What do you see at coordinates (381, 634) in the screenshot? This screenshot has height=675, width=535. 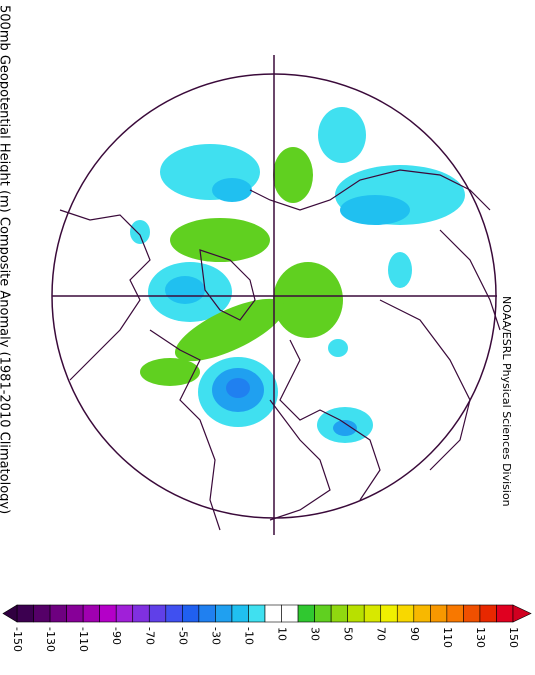 I see `colorbar-label: 70` at bounding box center [381, 634].